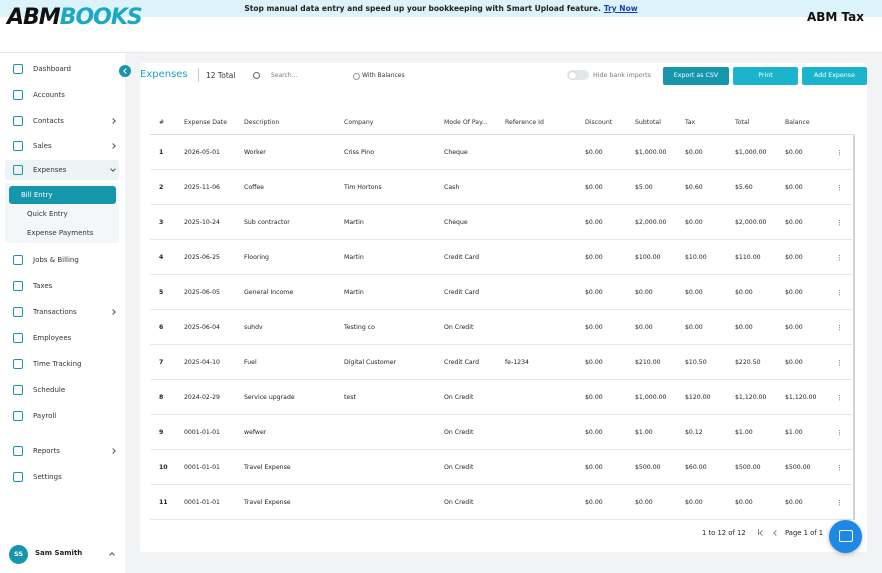 Image resolution: width=882 pixels, height=573 pixels. Describe the element at coordinates (49, 390) in the screenshot. I see `nav-label: Schedule` at that location.